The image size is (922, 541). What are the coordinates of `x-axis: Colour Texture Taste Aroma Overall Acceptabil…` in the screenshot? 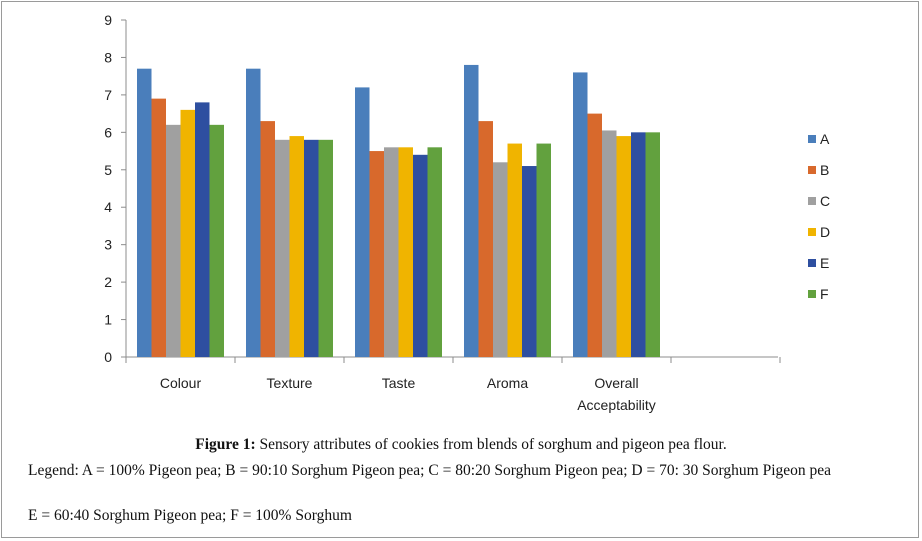 It's located at (453, 384).